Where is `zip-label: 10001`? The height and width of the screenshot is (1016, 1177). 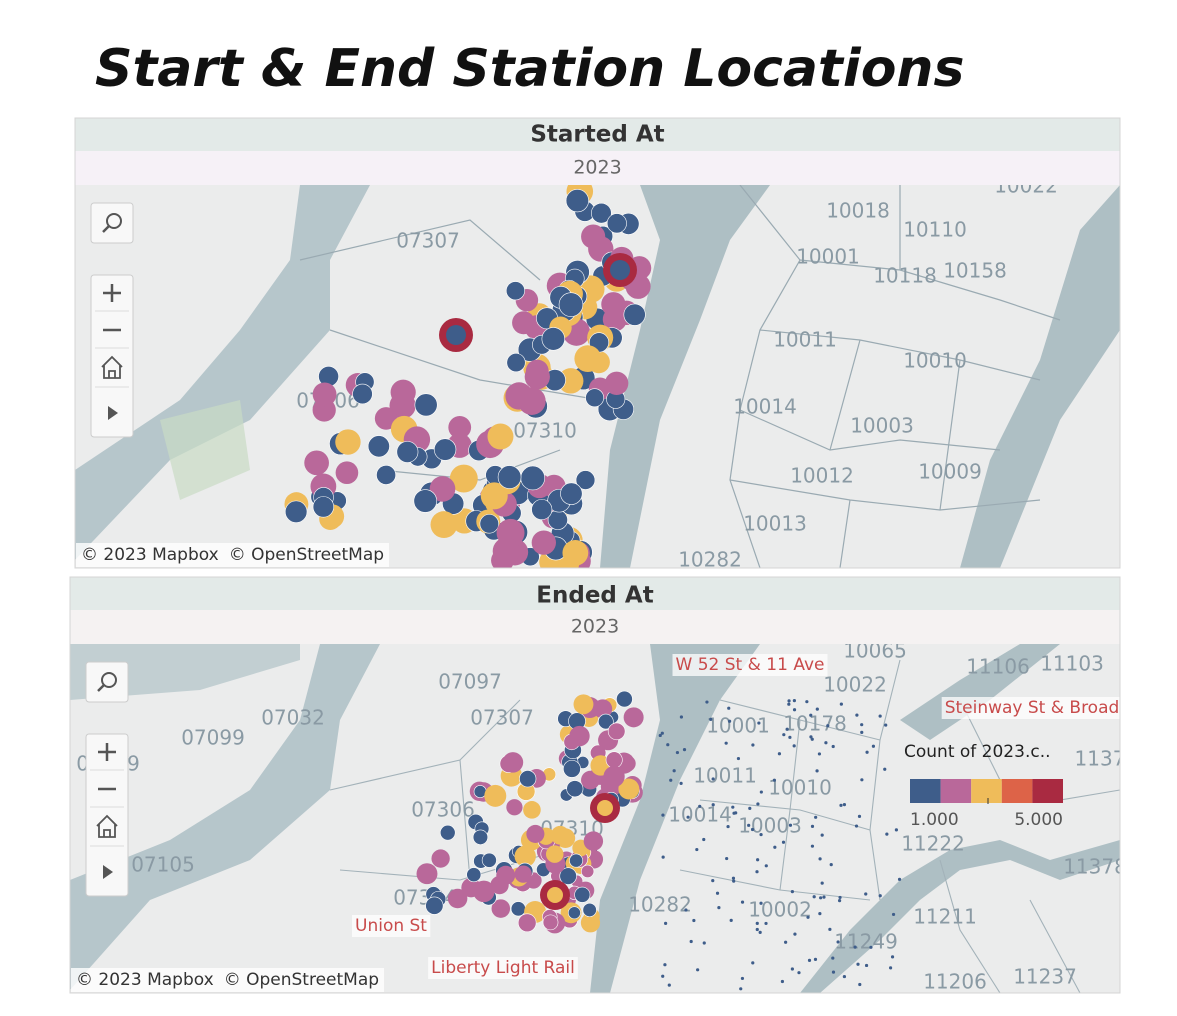
zip-label: 10001 is located at coordinates (828, 257).